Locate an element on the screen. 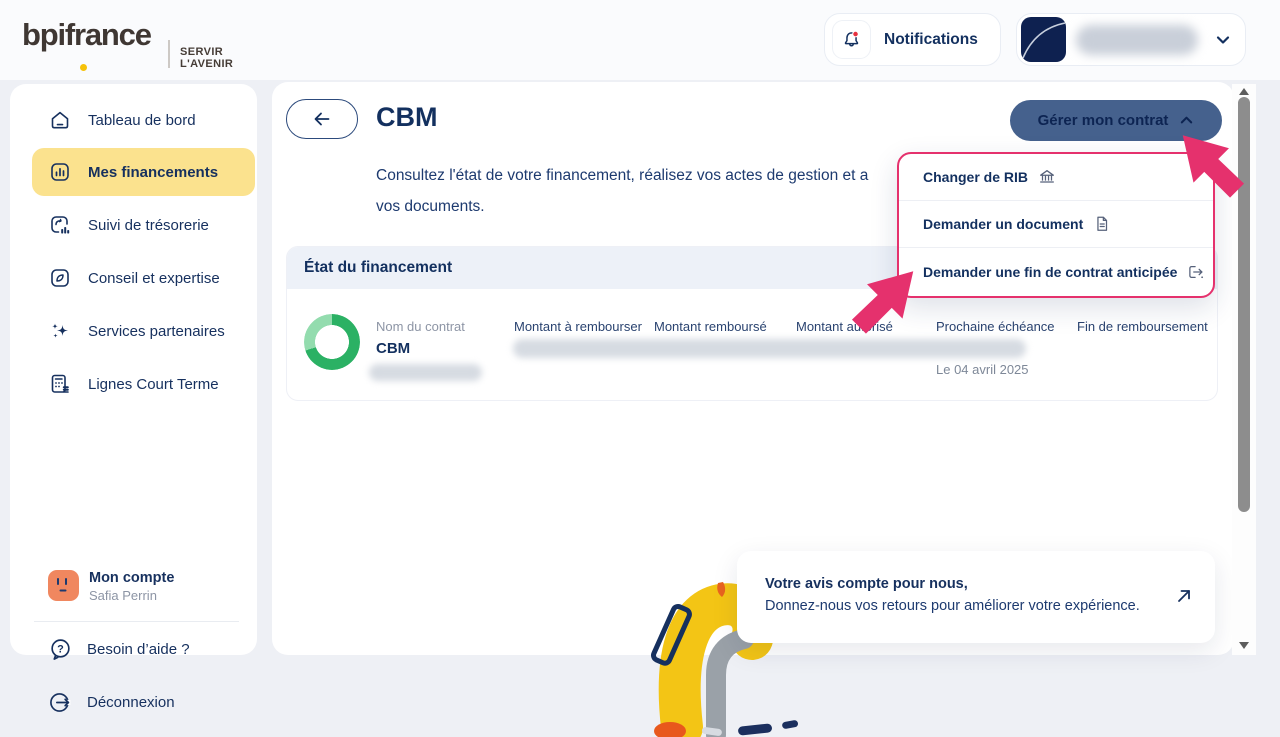  sidebar-my-account: Mon compte Safia Perrin is located at coordinates (111, 586).